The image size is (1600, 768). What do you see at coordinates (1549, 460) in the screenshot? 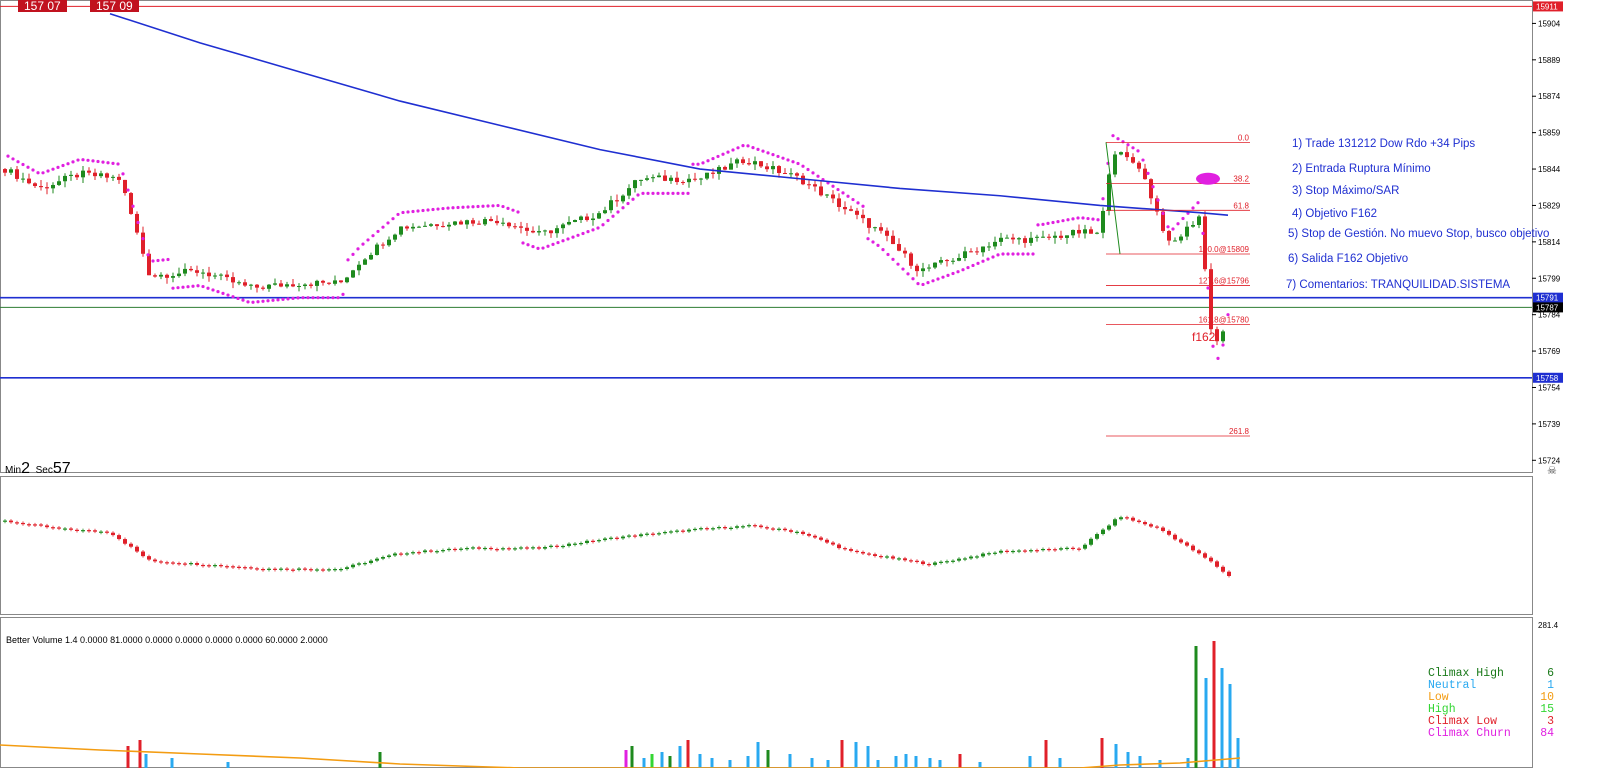
I see `price-tick-label: 15724` at bounding box center [1549, 460].